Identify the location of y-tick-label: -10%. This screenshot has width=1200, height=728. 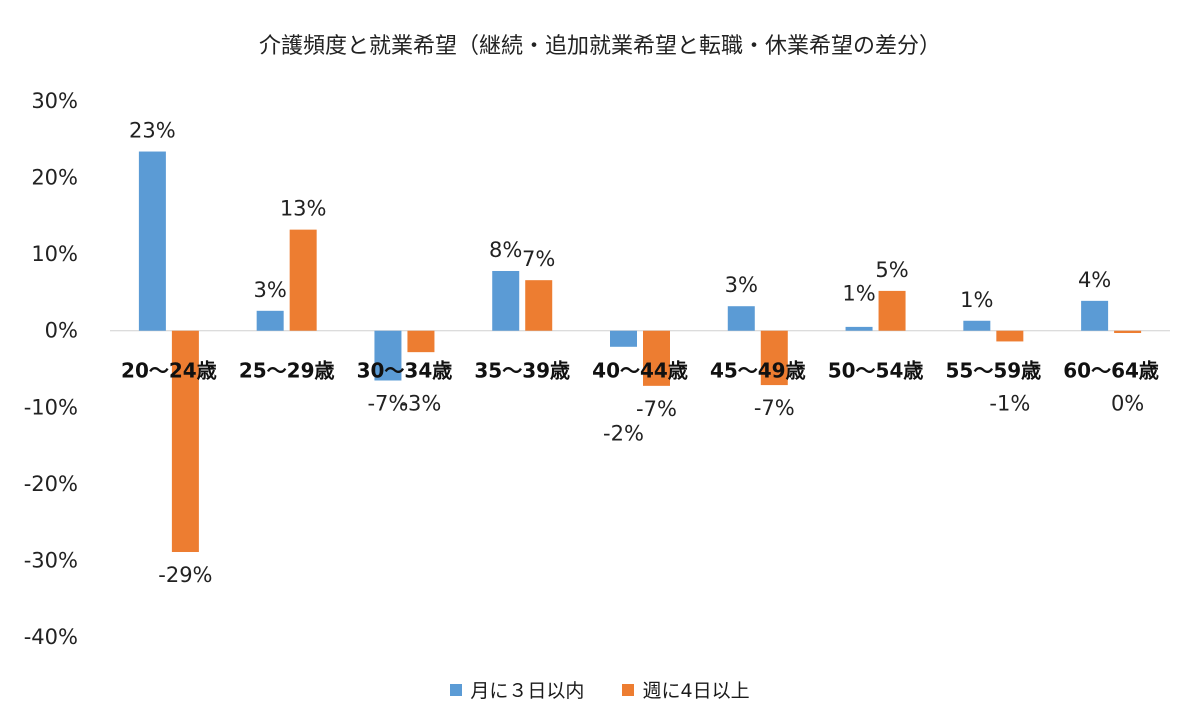
(51, 407).